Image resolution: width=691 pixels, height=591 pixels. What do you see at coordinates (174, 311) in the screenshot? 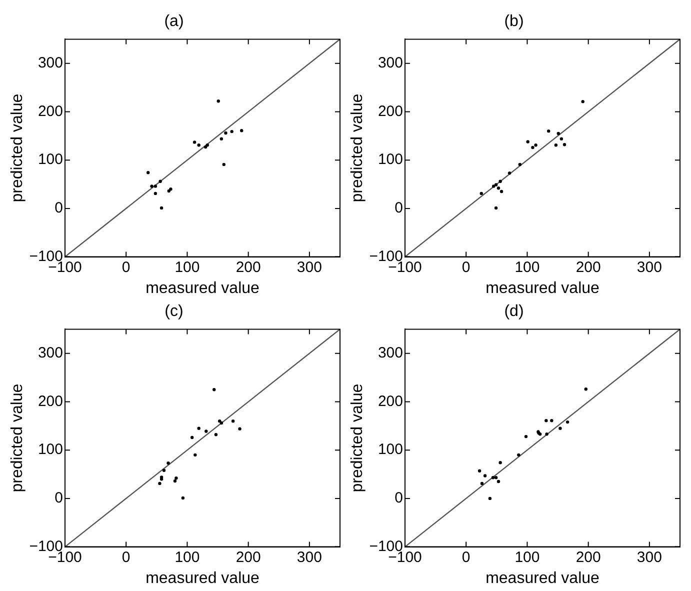
I see `chart-title: (c)` at bounding box center [174, 311].